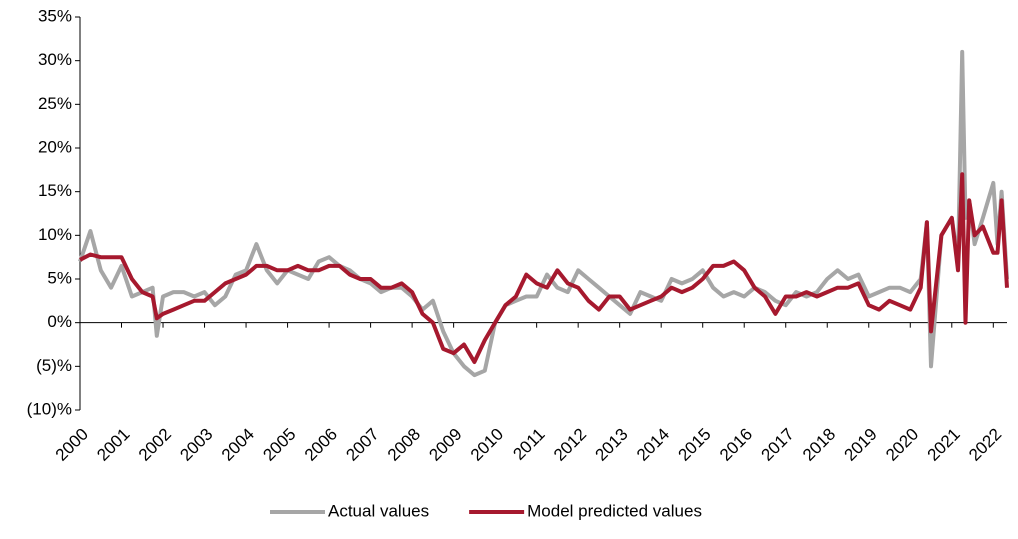  What do you see at coordinates (55, 59) in the screenshot?
I see `y-tick-label: 30%` at bounding box center [55, 59].